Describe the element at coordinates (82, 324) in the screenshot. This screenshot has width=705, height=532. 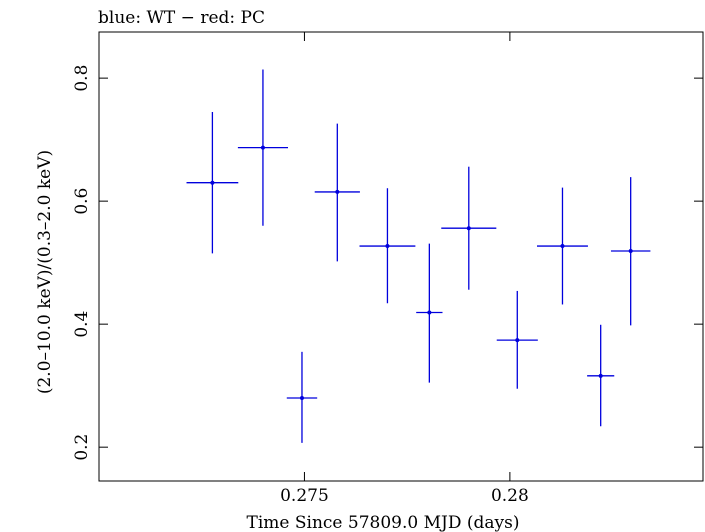
I see `y-tick-label: 0.4` at that location.